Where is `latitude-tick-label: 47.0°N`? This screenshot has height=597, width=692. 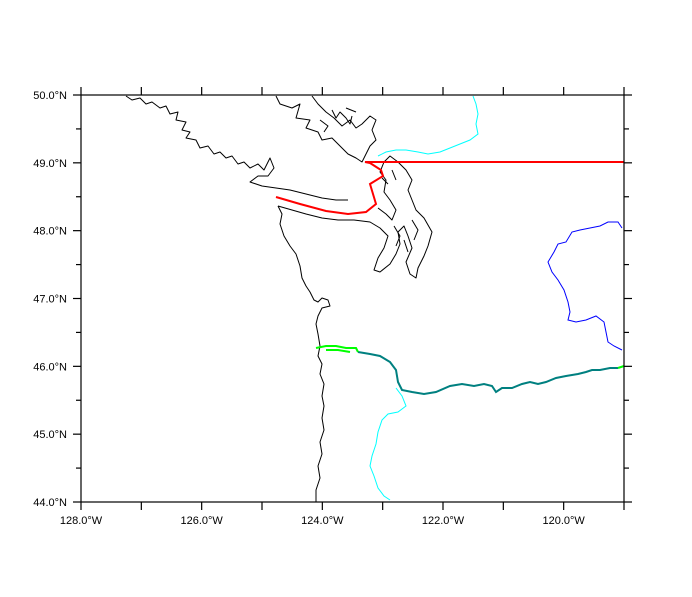
latitude-tick-label: 47.0°N is located at coordinates (50, 300).